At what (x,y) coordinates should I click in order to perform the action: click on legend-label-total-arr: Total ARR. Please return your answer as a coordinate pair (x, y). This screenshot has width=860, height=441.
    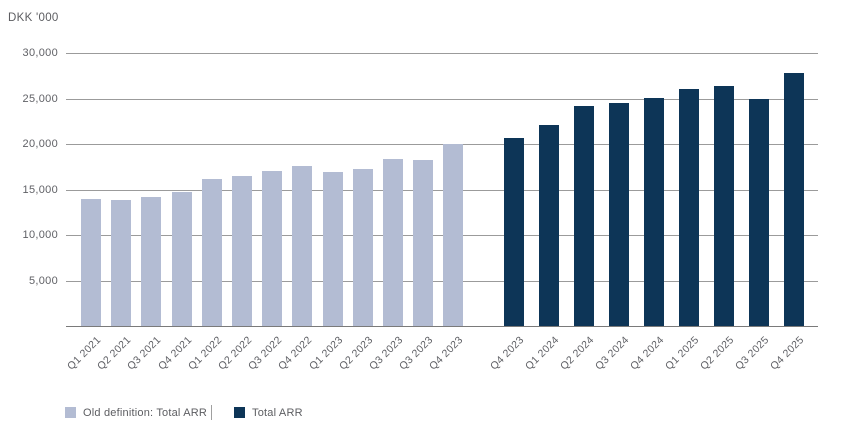
    Looking at the image, I should click on (277, 412).